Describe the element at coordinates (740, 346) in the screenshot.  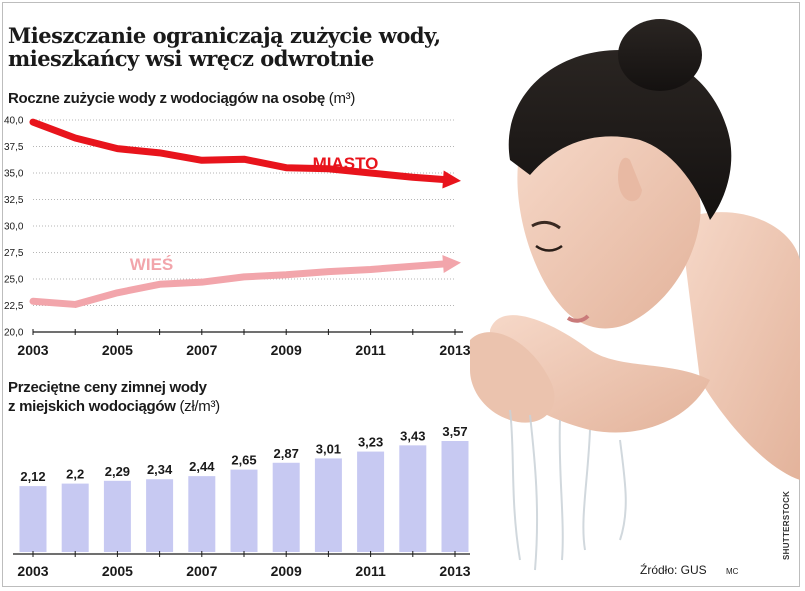
I see `shoulder-shape` at that location.